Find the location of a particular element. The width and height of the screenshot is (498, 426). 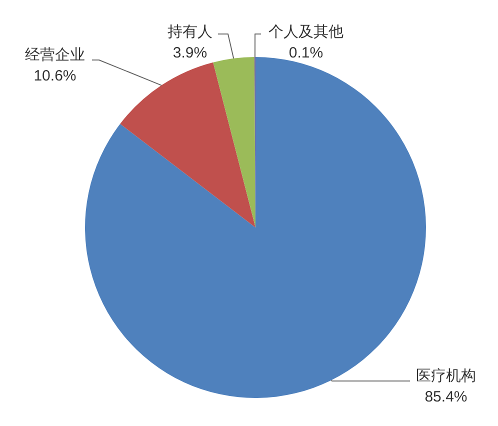

slice-label: 经营企业 is located at coordinates (55, 55).